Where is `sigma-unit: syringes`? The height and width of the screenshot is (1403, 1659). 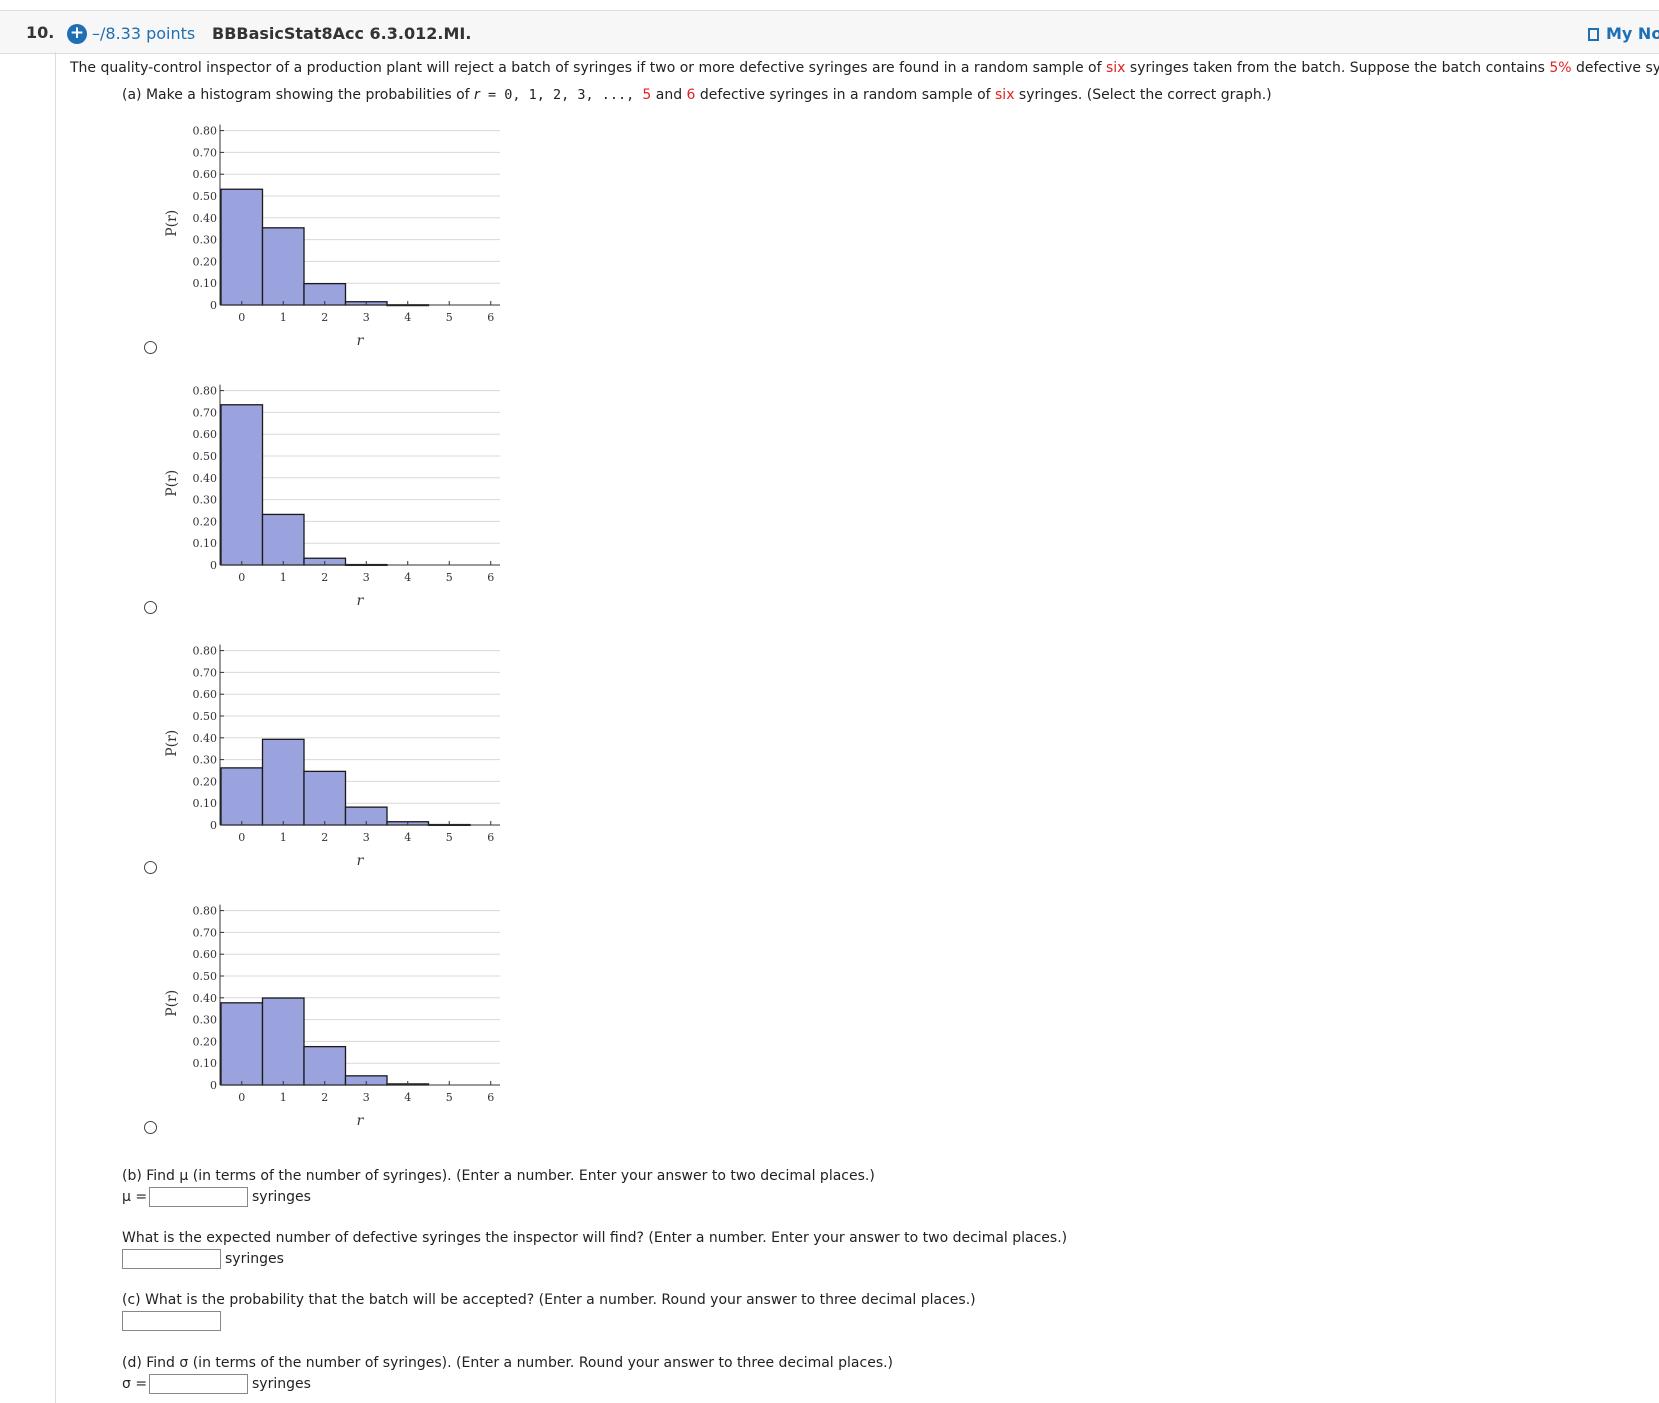 sigma-unit: syringes is located at coordinates (281, 1384).